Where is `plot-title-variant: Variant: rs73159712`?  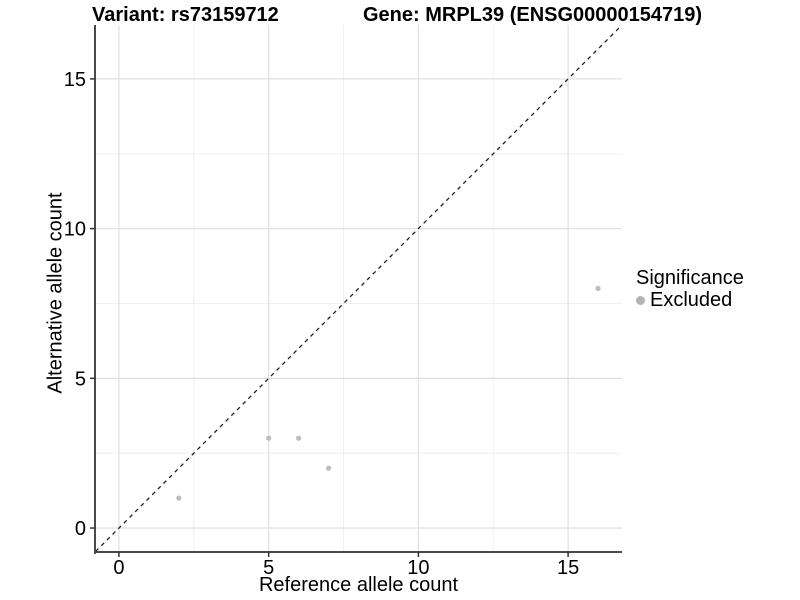
plot-title-variant: Variant: rs73159712 is located at coordinates (185, 15).